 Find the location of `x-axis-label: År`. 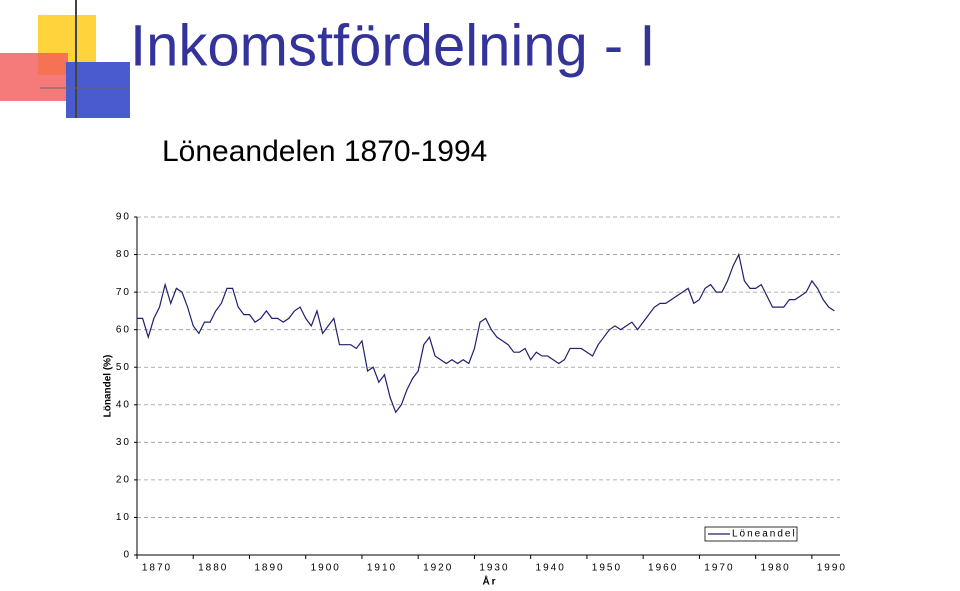

x-axis-label: År is located at coordinates (489, 580).